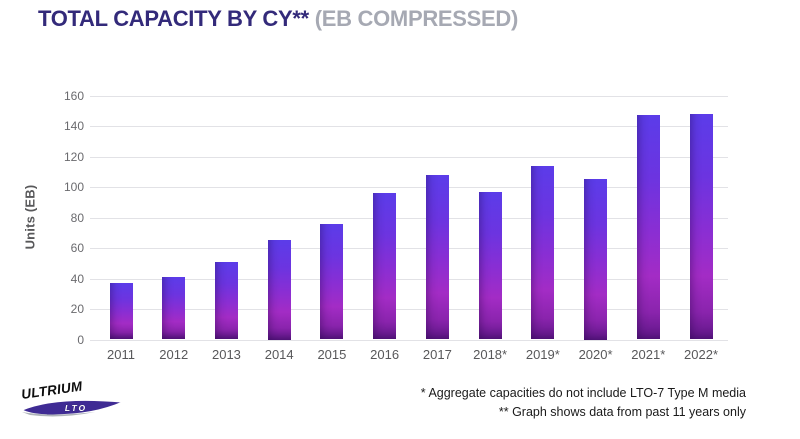 This screenshot has height=439, width=800. Describe the element at coordinates (385, 266) in the screenshot. I see `bar-2016` at that location.